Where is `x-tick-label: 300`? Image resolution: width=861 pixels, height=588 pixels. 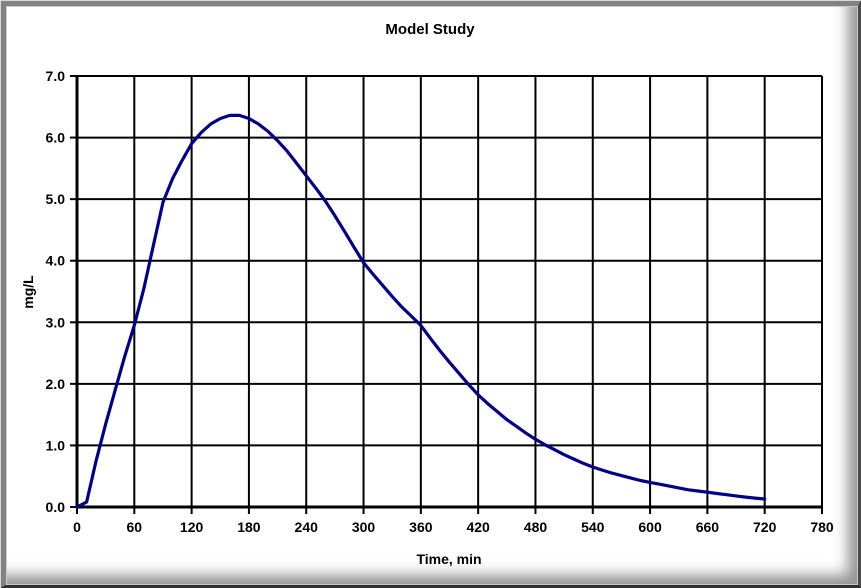 x-tick-label: 300 is located at coordinates (364, 527).